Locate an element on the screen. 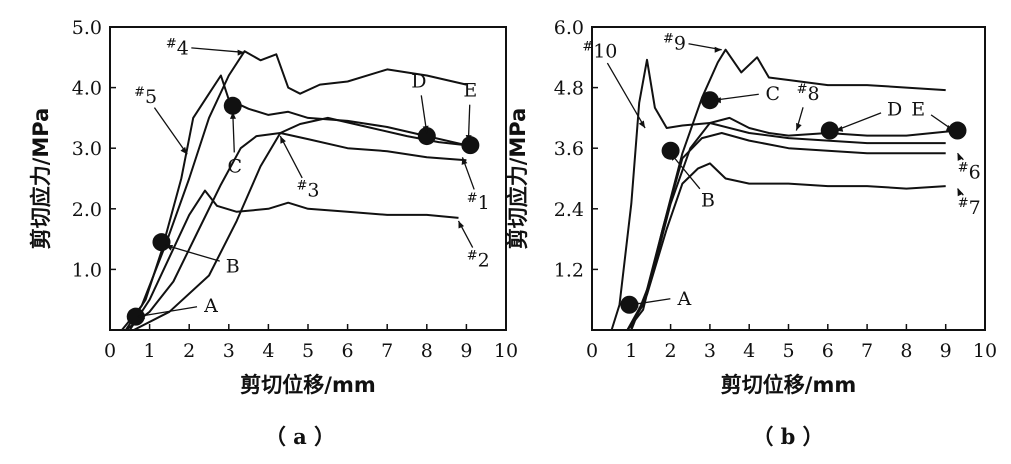  series-line-n6 is located at coordinates (786, 231).